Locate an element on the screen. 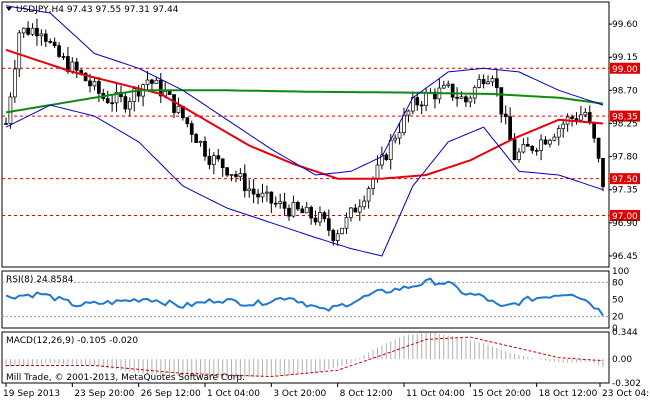 Image resolution: width=650 pixels, height=400 pixels. rsi-line is located at coordinates (304, 297).